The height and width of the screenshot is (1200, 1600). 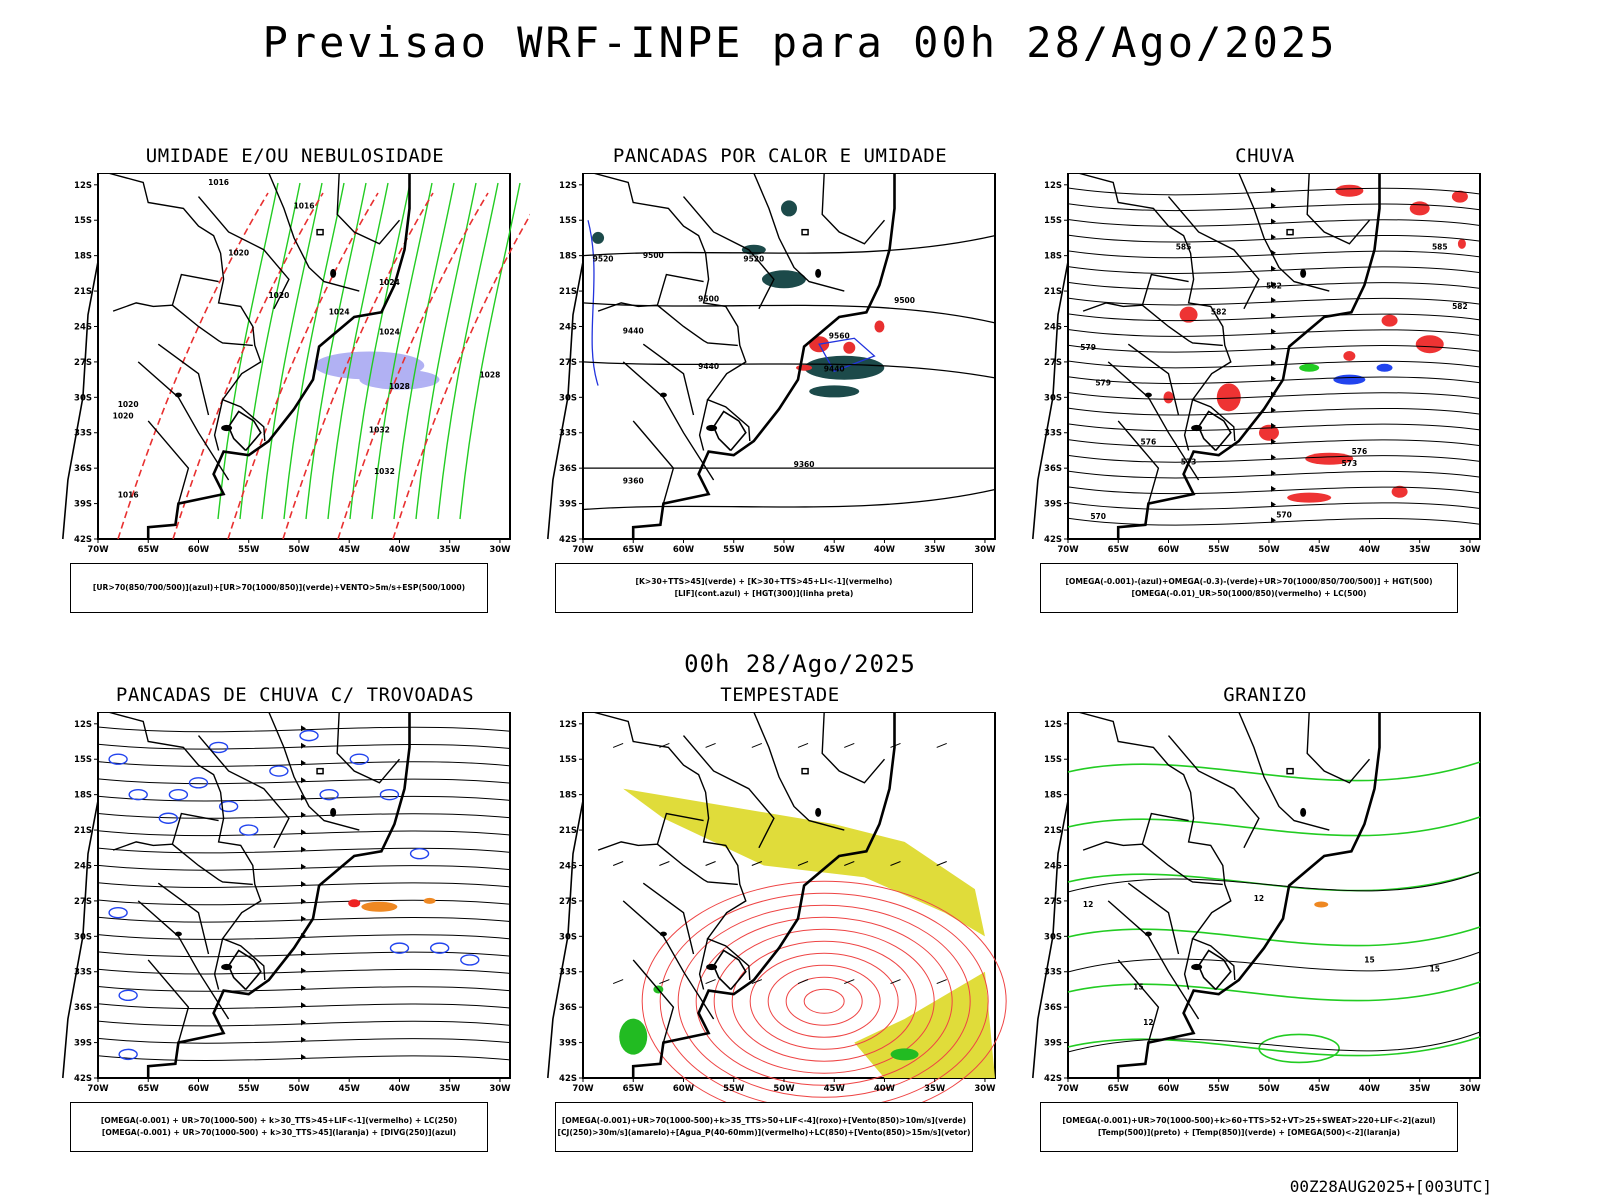 What do you see at coordinates (568, 292) in the screenshot?
I see `lat-label: 21S` at bounding box center [568, 292].